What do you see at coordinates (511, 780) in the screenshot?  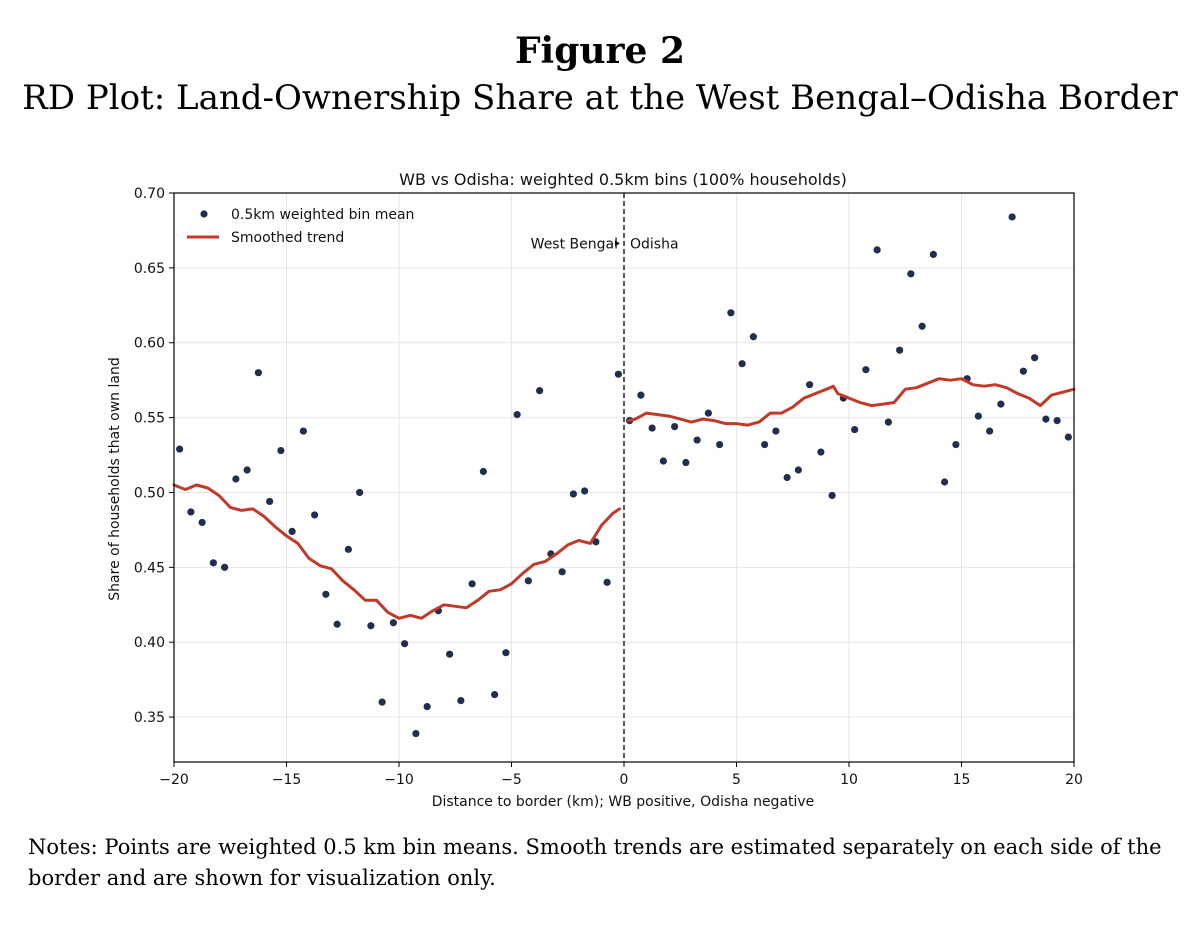 I see `x-tick-label: −5` at bounding box center [511, 780].